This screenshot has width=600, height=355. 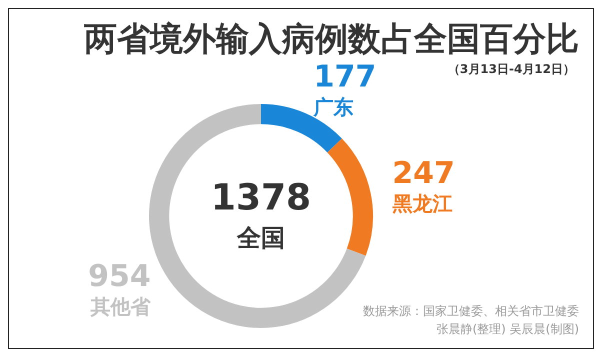 What do you see at coordinates (421, 204) in the screenshot?
I see `slice-label: 黑龙江` at bounding box center [421, 204].